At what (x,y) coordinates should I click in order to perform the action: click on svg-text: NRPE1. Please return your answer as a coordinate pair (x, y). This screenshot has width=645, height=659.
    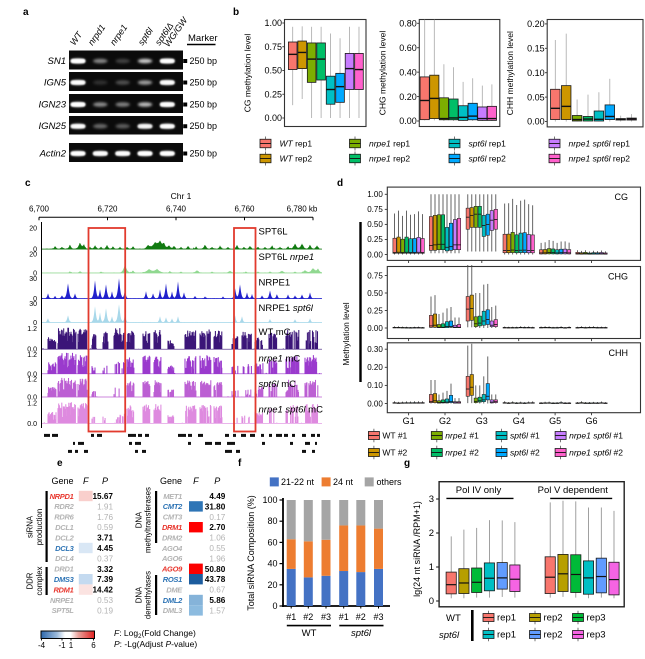
    Looking at the image, I should click on (62, 600).